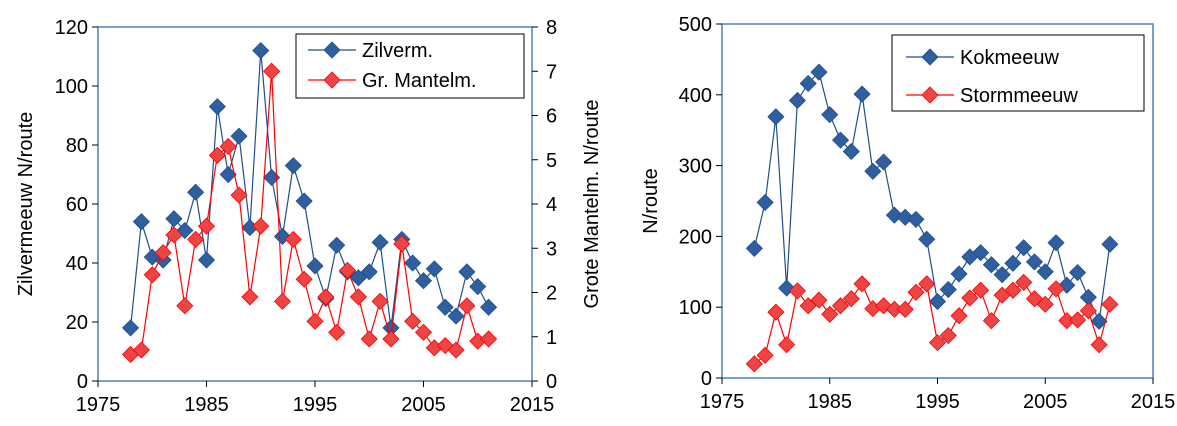 This screenshot has height=426, width=1177. Describe the element at coordinates (98, 405) in the screenshot. I see `left-x-tick-label: 1975` at that location.